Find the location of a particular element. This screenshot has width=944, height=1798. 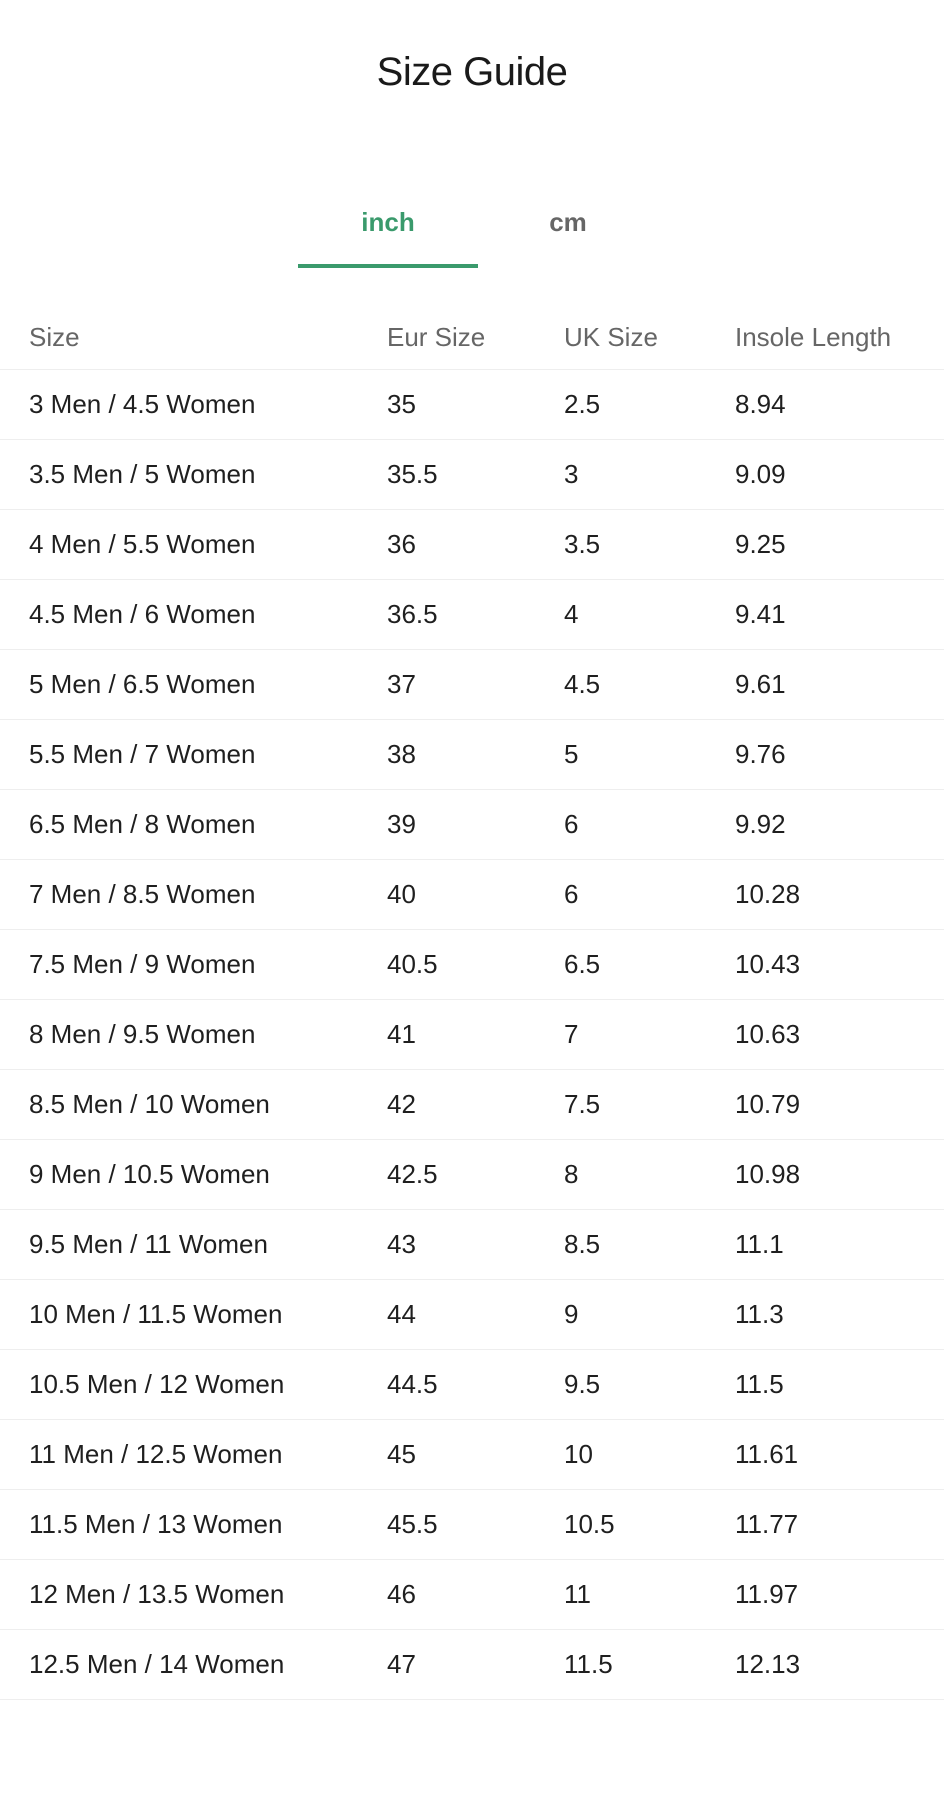

cell-eur-size: 42.5 is located at coordinates (475, 1174).